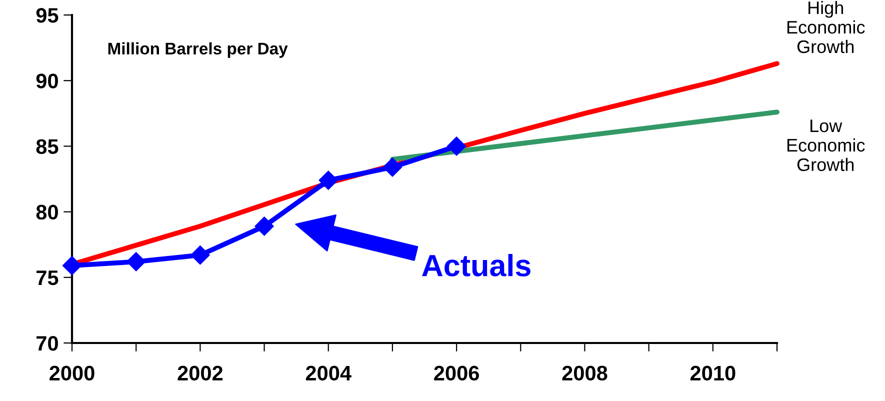  Describe the element at coordinates (826, 146) in the screenshot. I see `series-label: Low Economic Growth` at that location.